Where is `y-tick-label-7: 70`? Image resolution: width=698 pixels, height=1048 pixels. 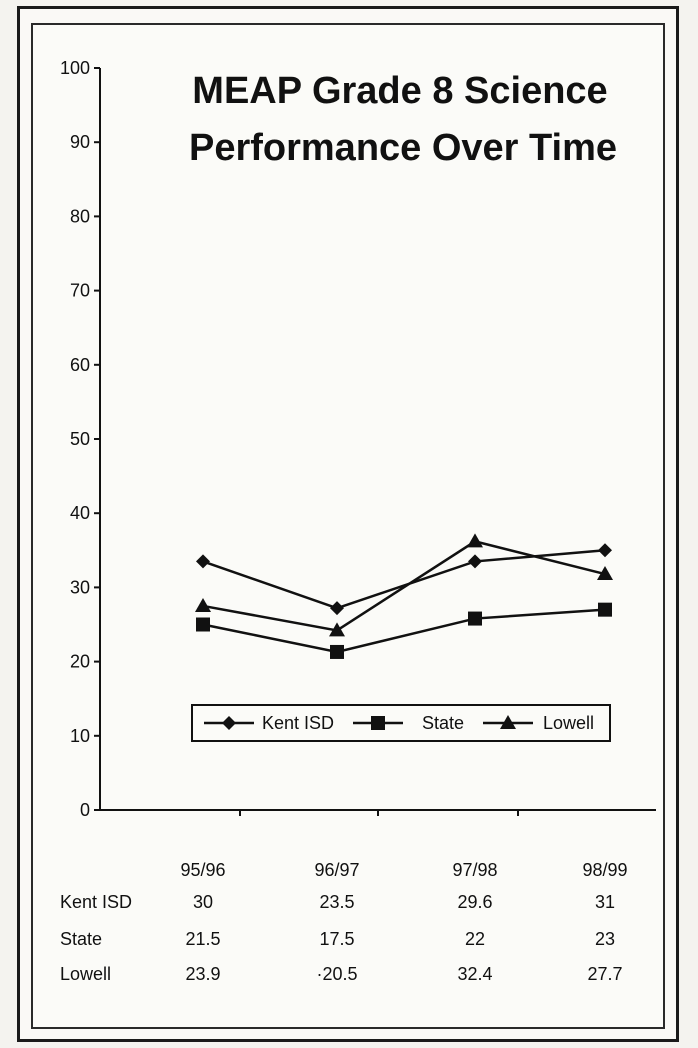 y-tick-label-7: 70 is located at coordinates (80, 291).